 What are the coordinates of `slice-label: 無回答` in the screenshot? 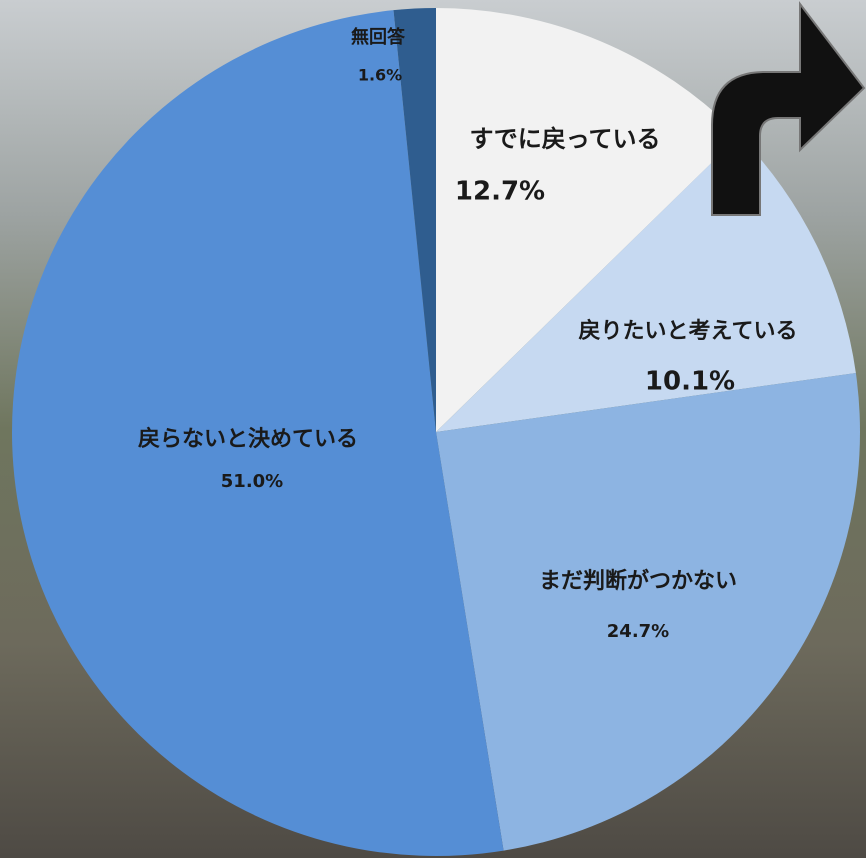 It's located at (378, 37).